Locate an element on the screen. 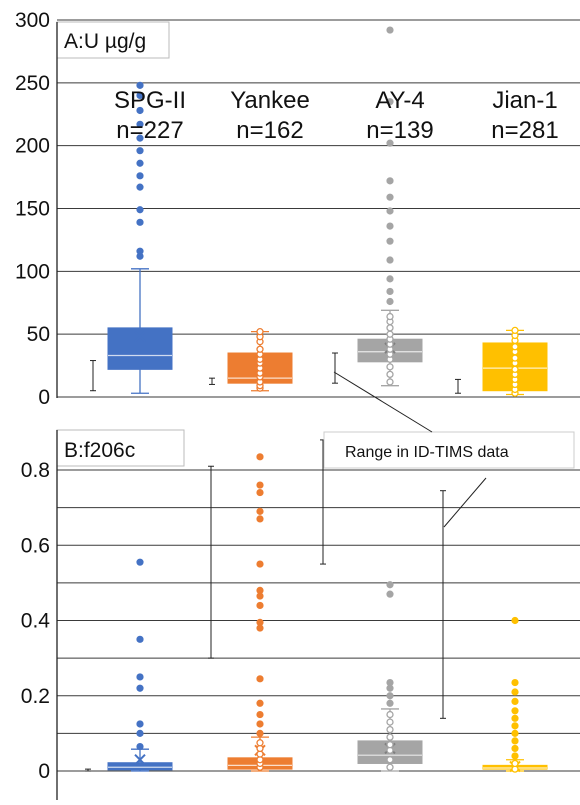  category-count: n=162 is located at coordinates (269, 130).